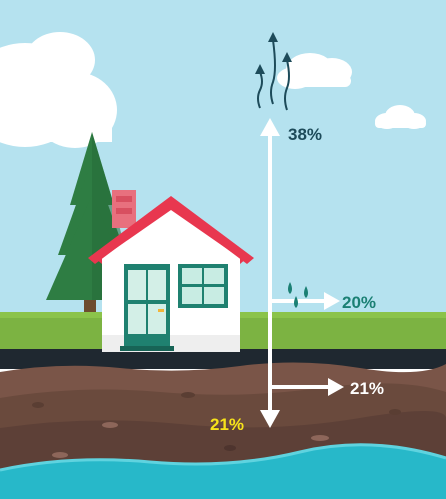  Describe the element at coordinates (359, 302) in the screenshot. I see `runoff-label: 20%` at that location.